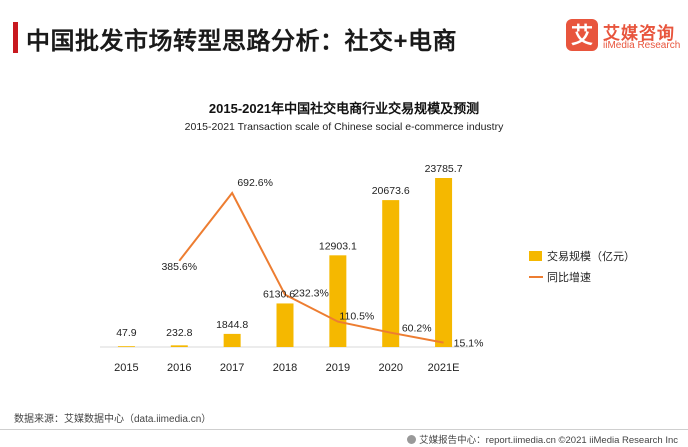 The image size is (688, 447). I want to click on x-tick-label-2019: 2019, so click(338, 368).